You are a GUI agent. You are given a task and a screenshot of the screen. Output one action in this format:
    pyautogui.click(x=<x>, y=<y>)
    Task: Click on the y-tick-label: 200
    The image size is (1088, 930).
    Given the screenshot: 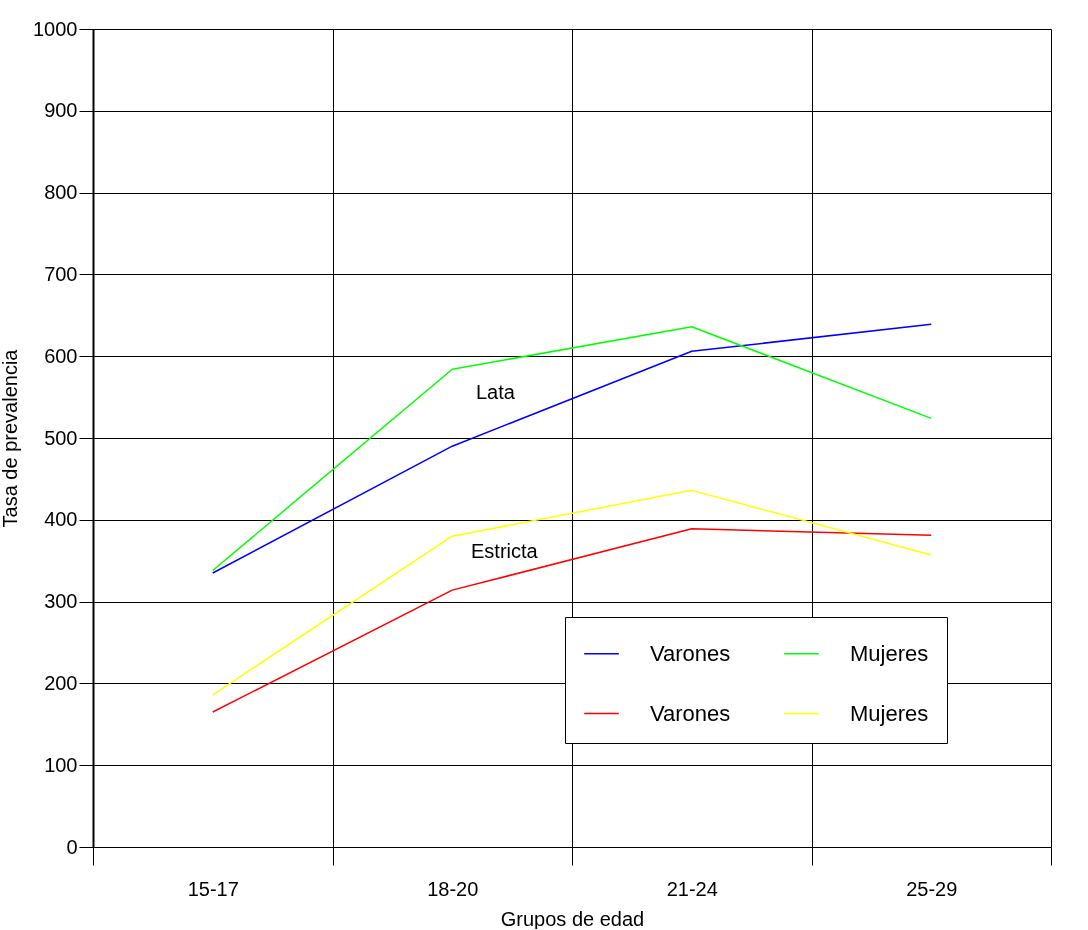 What is the action you would take?
    pyautogui.click(x=61, y=682)
    